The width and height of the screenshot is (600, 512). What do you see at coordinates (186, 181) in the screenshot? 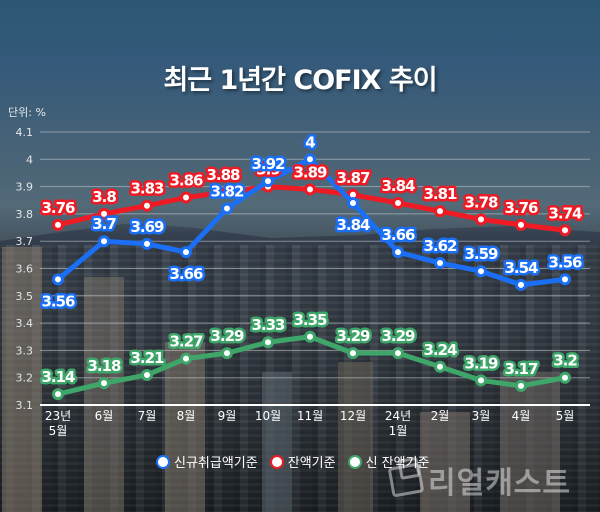
I see `data-value-label: 3.86` at bounding box center [186, 181].